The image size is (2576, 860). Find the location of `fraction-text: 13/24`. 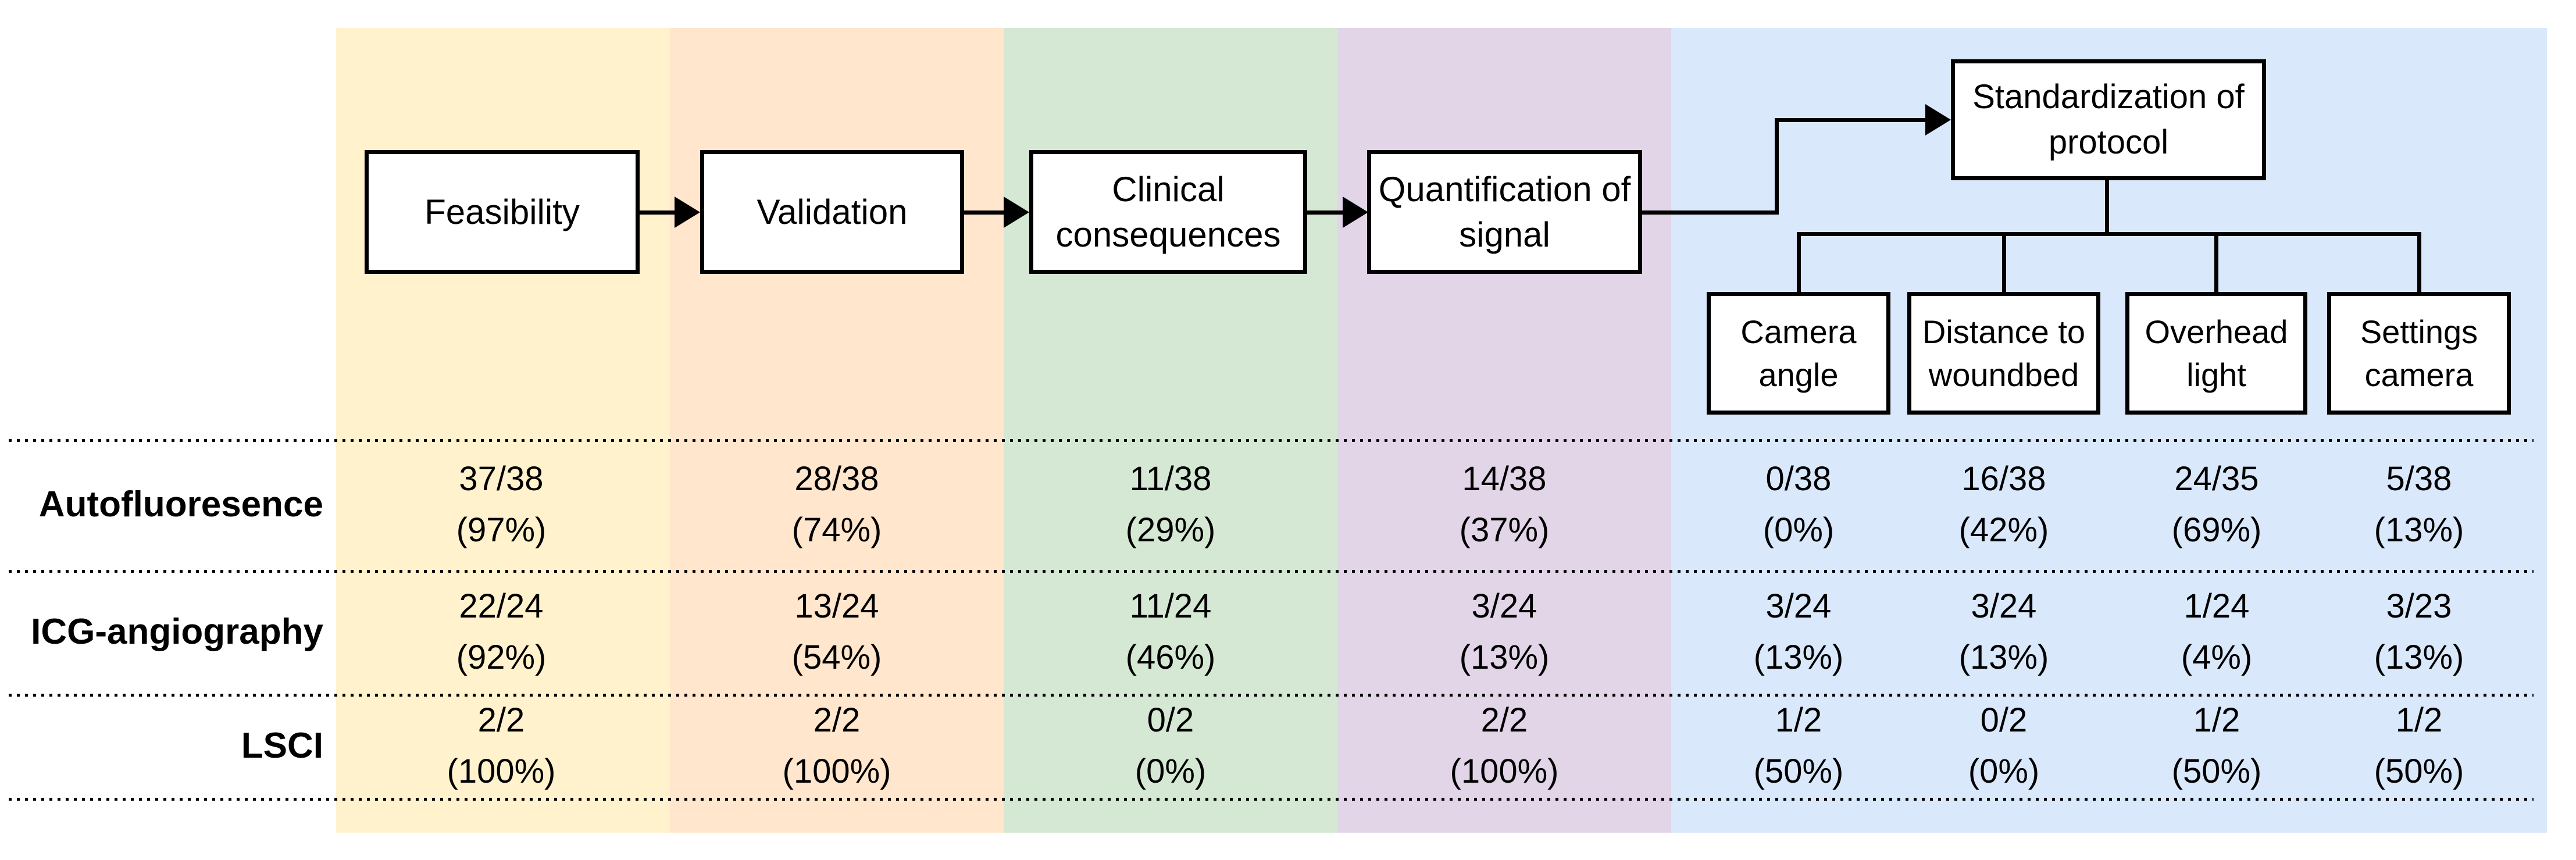

fraction-text: 13/24 is located at coordinates (837, 606).